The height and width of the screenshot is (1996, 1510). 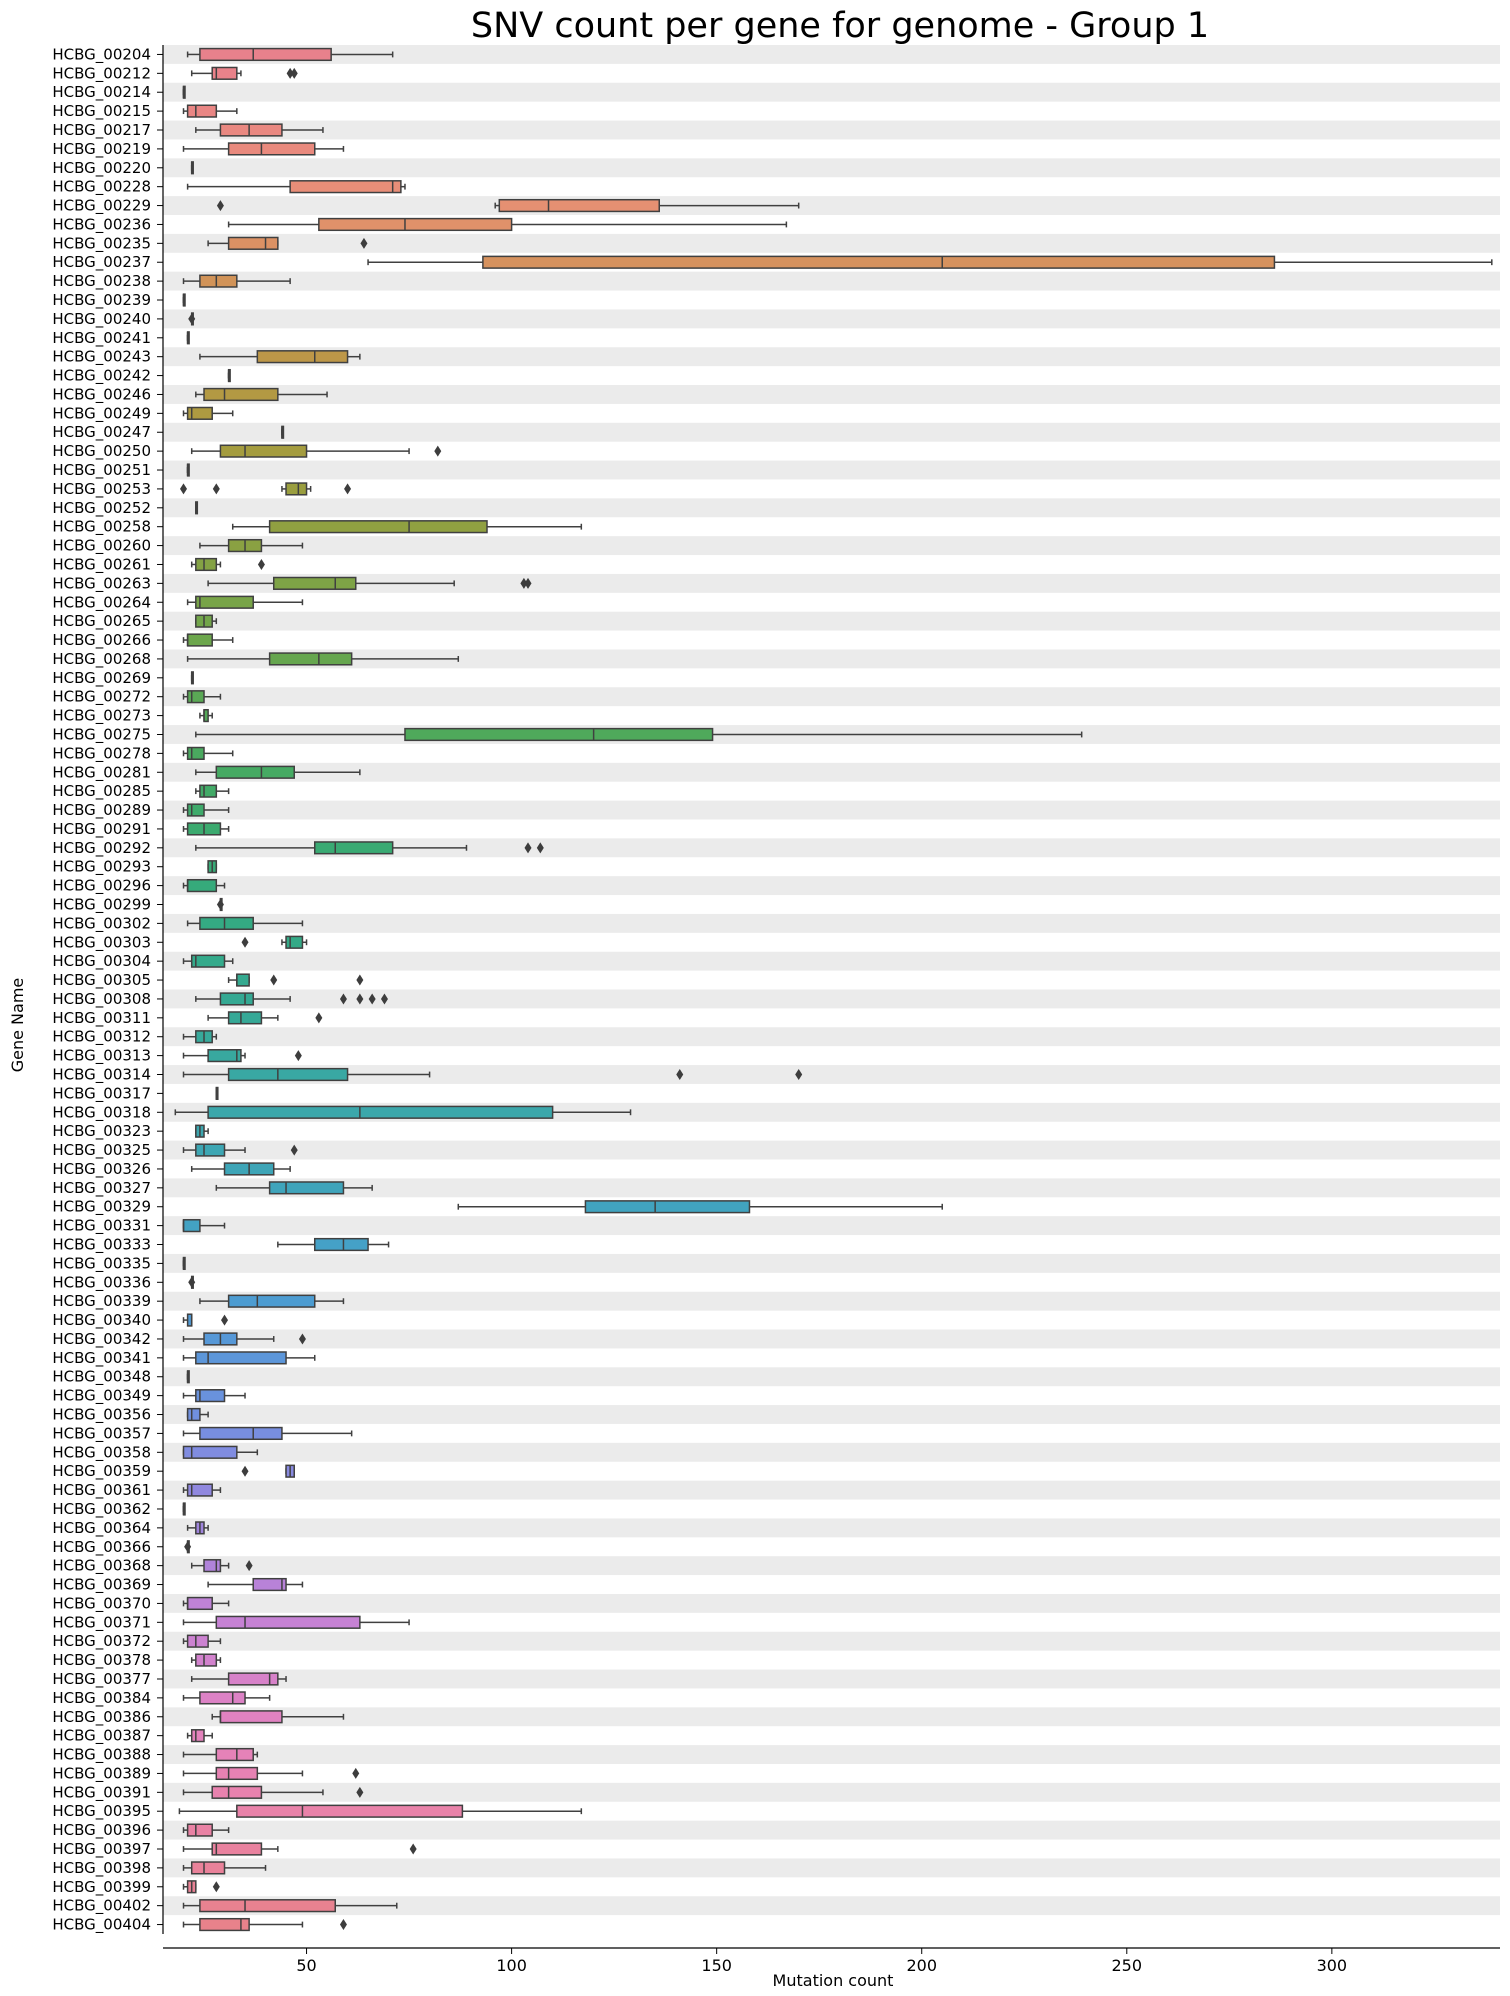 What do you see at coordinates (921, 1965) in the screenshot?
I see `x-tick-label: 200` at bounding box center [921, 1965].